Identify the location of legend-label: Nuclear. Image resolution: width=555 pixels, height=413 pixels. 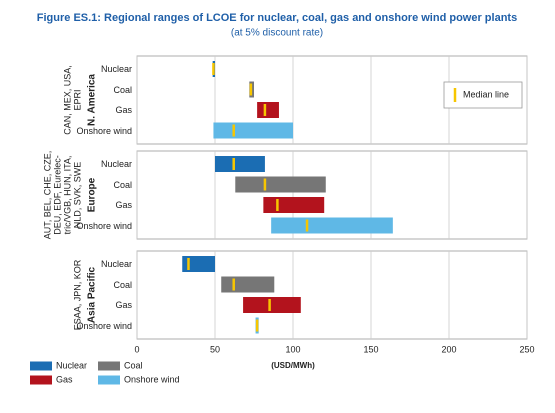
(71, 365).